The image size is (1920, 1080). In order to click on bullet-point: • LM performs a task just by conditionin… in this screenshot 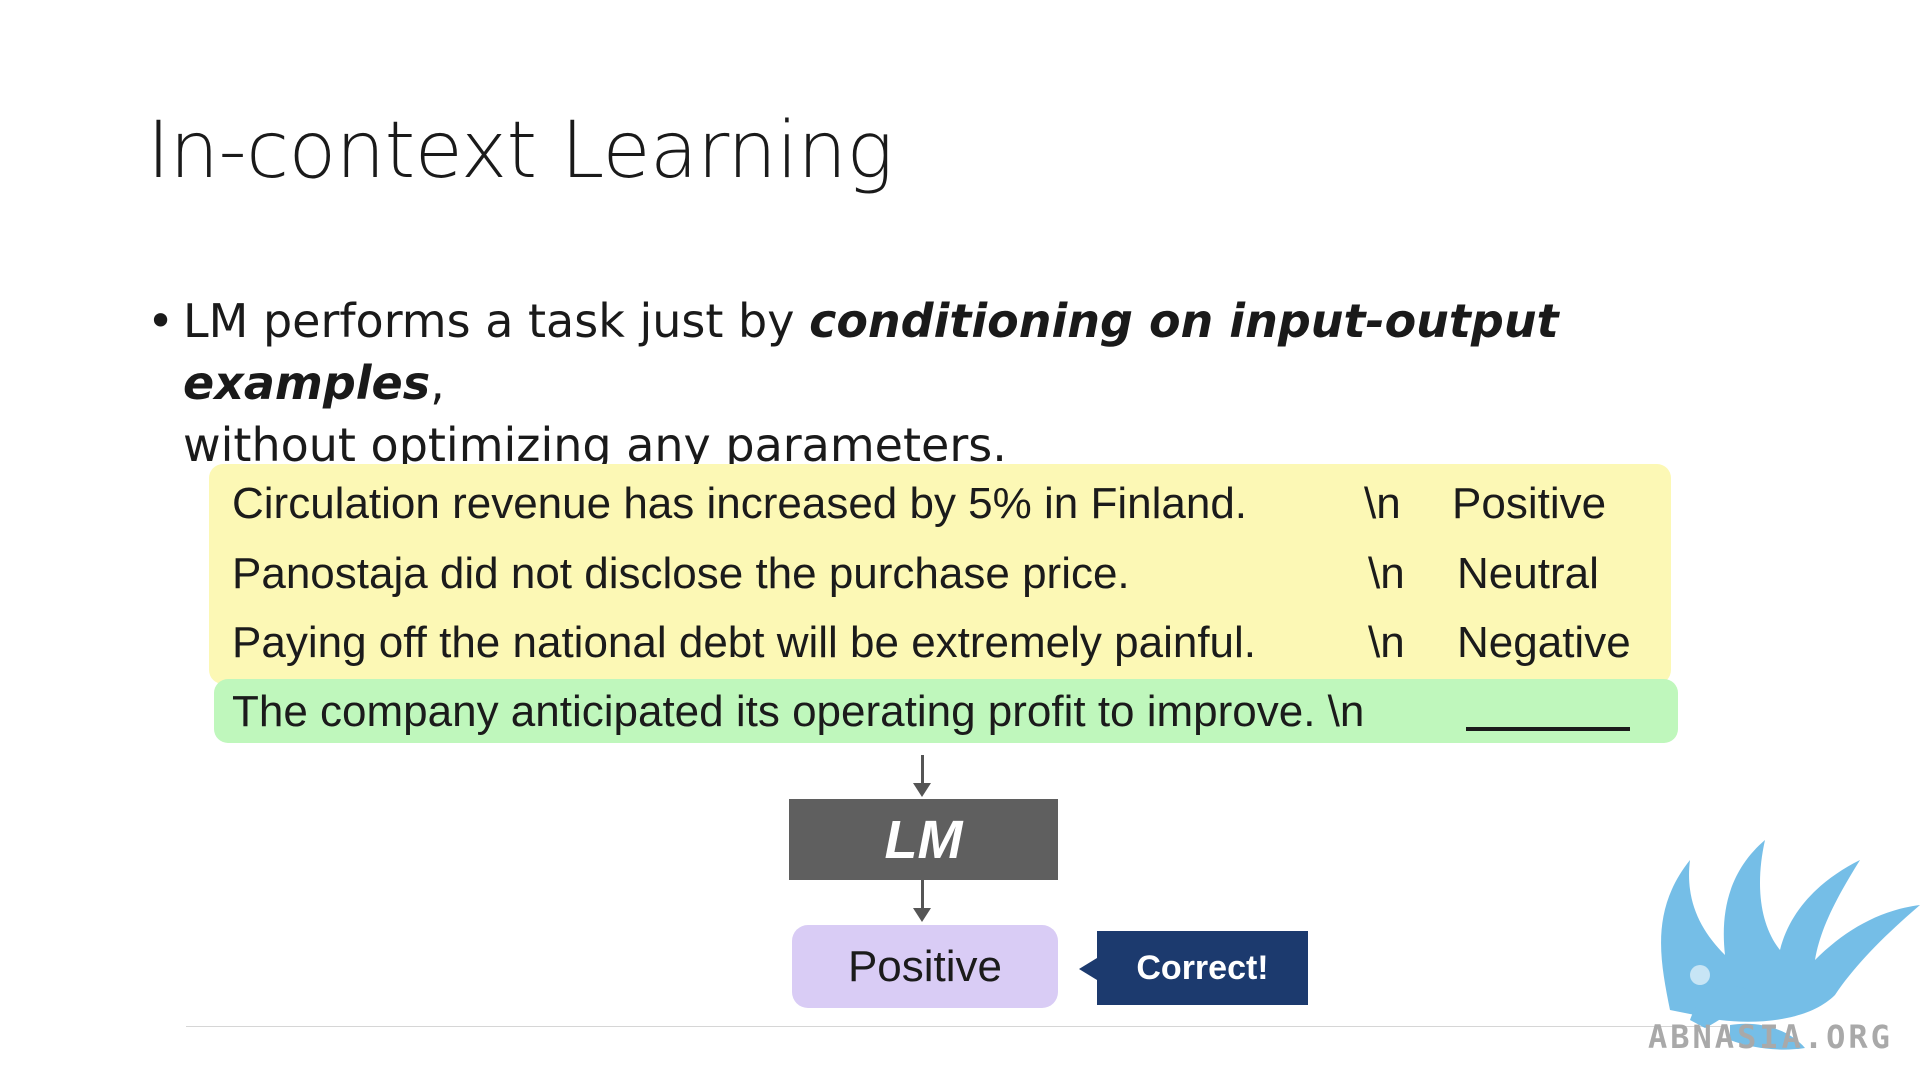, I will do `click(947, 383)`.